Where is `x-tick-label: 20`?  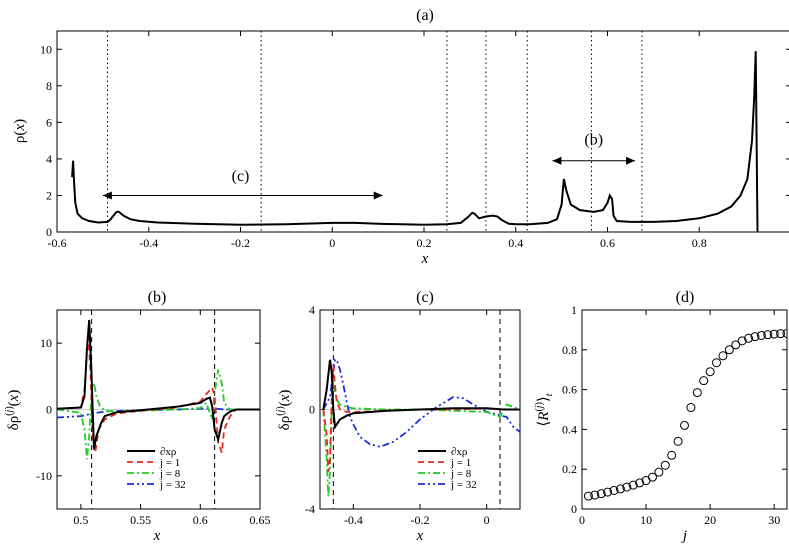
x-tick-label: 20 is located at coordinates (710, 520).